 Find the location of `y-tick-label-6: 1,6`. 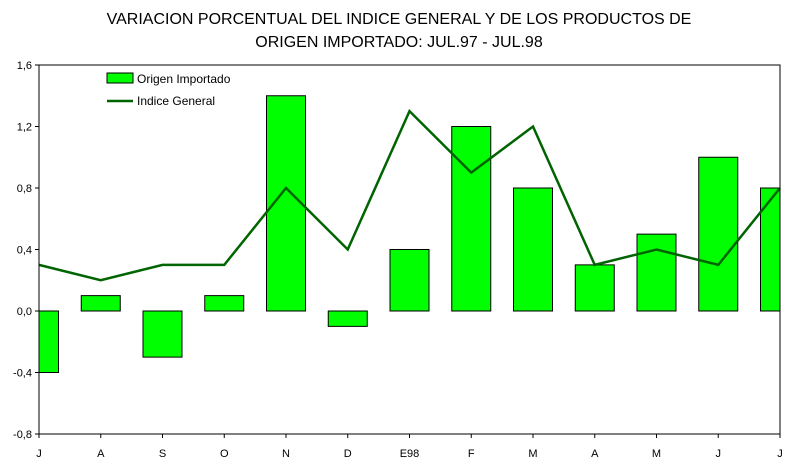

y-tick-label-6: 1,6 is located at coordinates (24, 66).